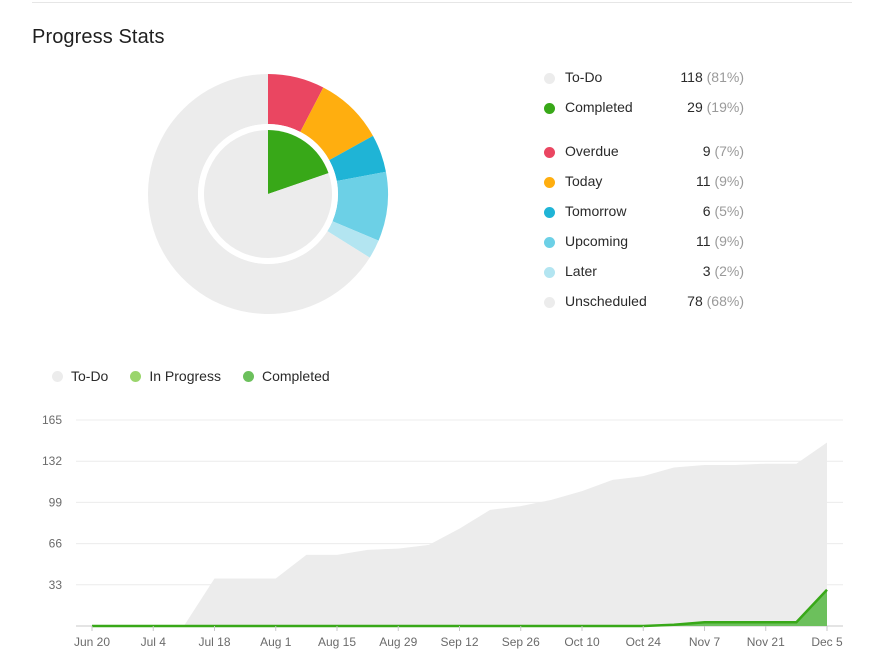  What do you see at coordinates (599, 107) in the screenshot?
I see `legend-label: Completed` at bounding box center [599, 107].